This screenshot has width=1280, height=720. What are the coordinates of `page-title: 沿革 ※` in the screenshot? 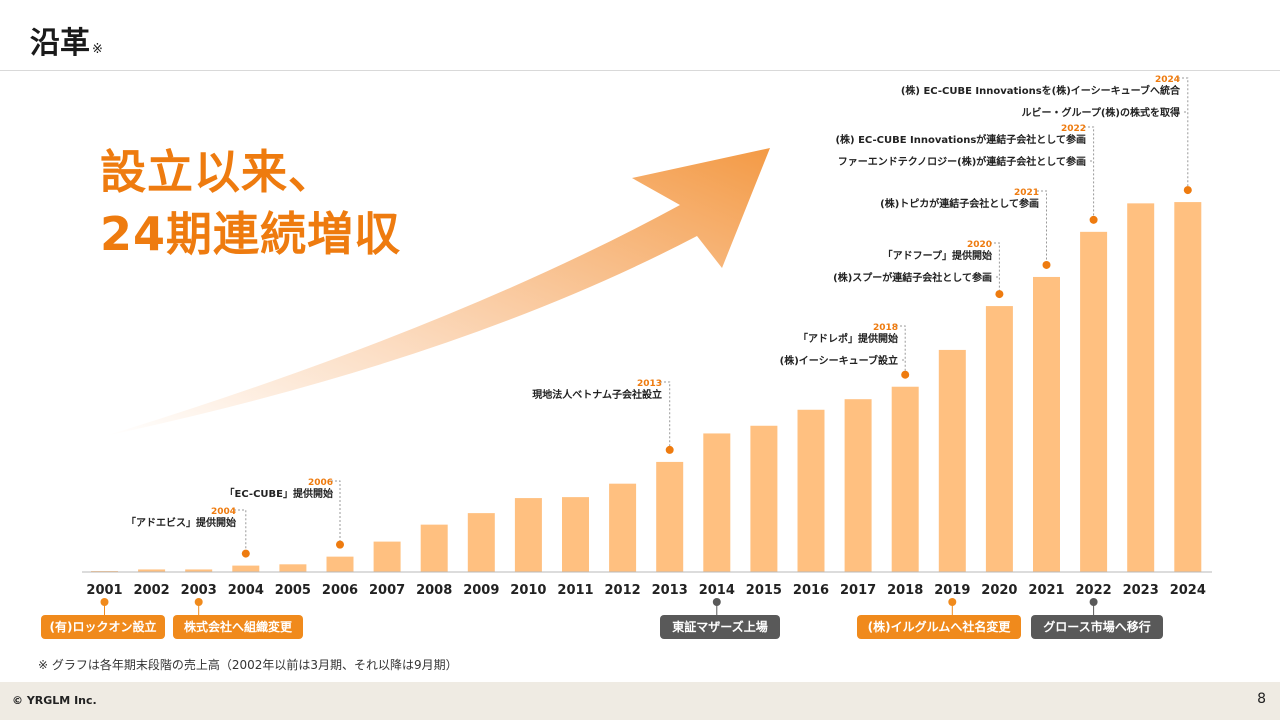 It's located at (66, 43).